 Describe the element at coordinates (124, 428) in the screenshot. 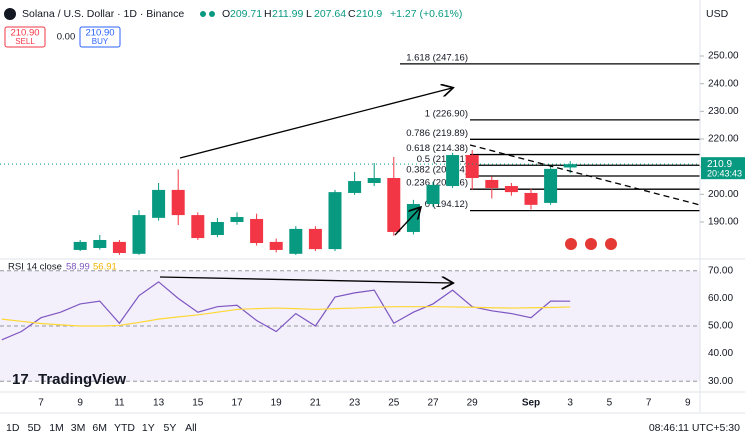

I see `range-button: YTD` at that location.